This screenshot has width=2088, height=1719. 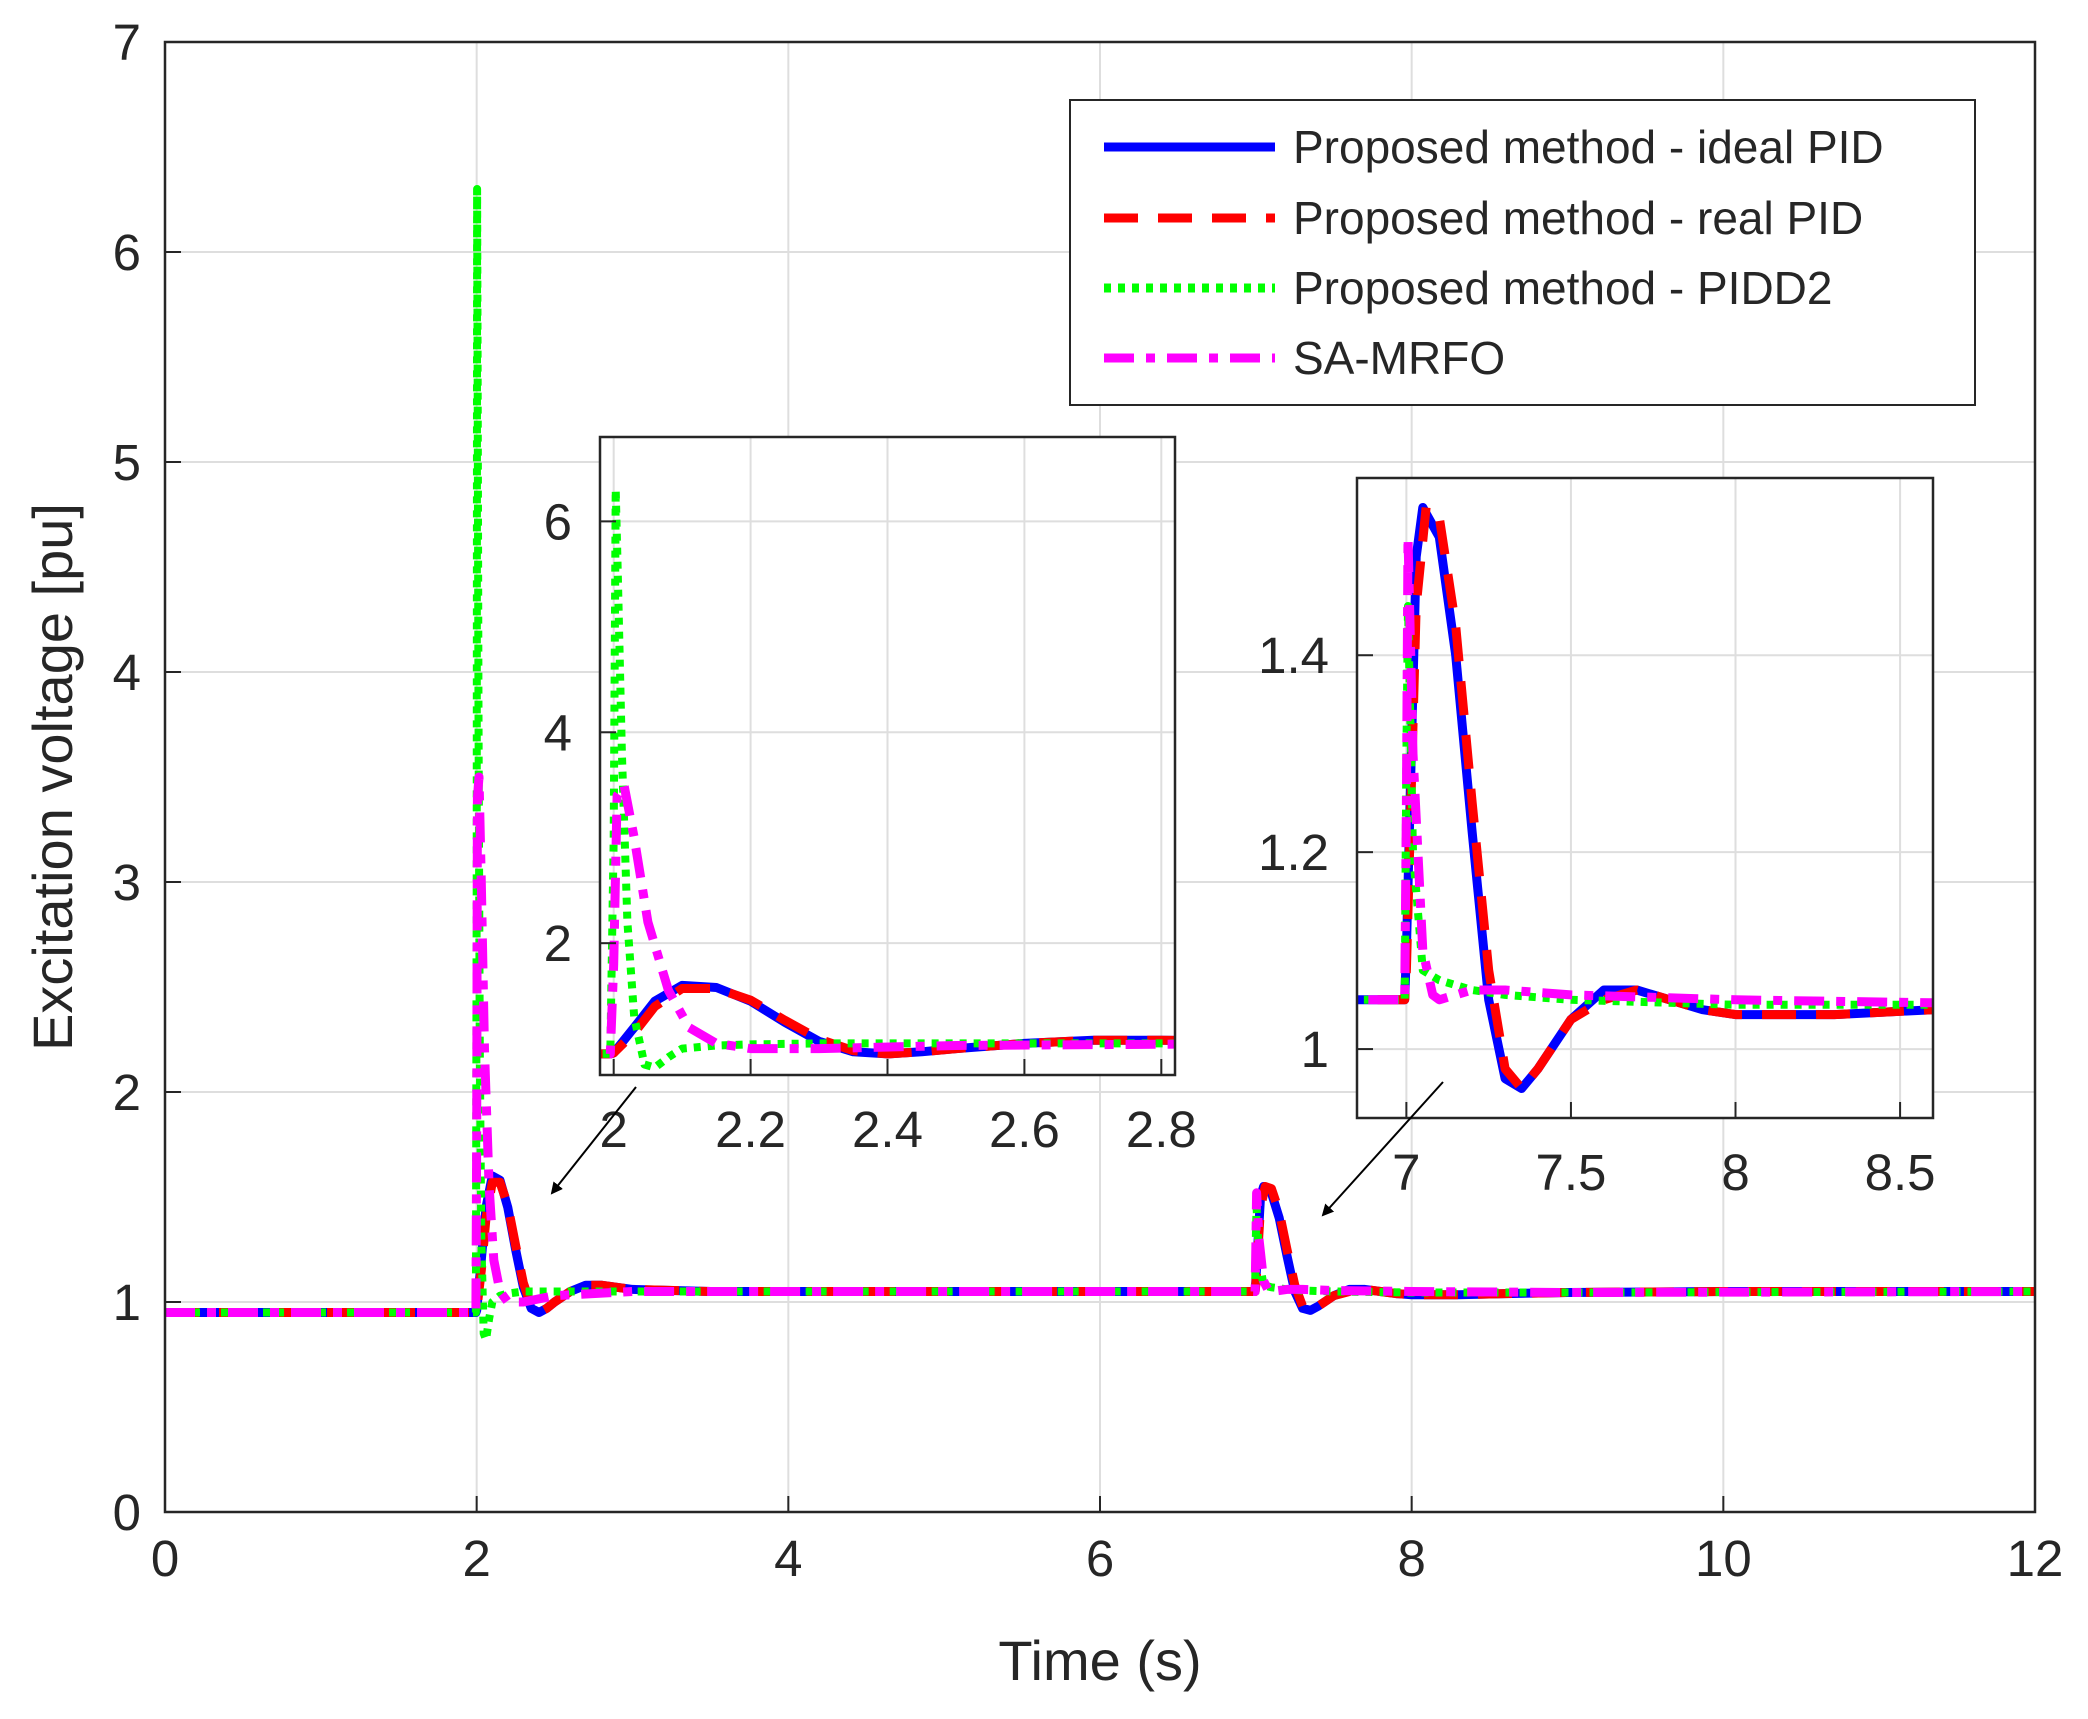 I want to click on y-axis-label: Excitation voltage [pu], so click(x=52, y=777).